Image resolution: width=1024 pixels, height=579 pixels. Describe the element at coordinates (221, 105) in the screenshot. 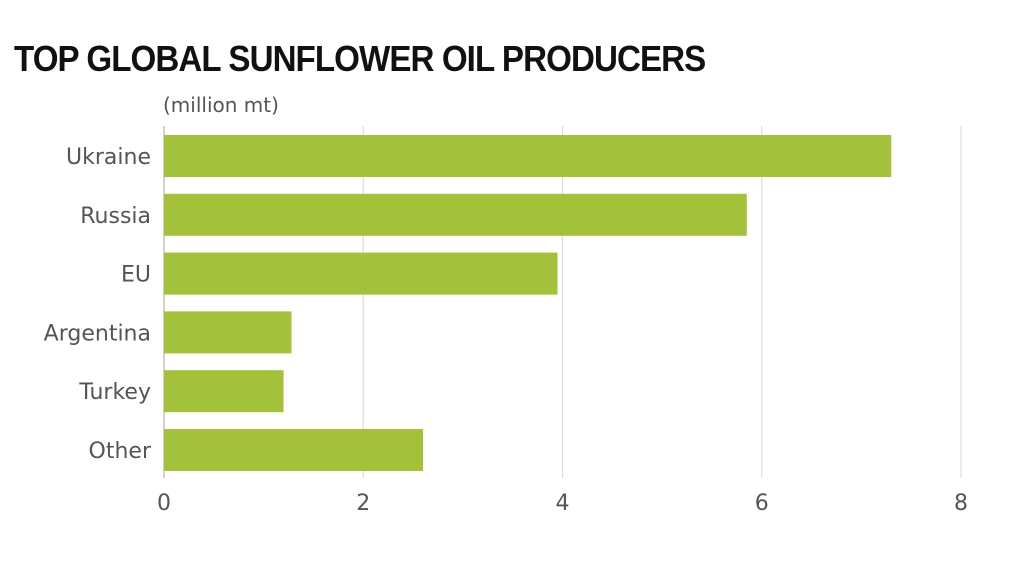

I see `unit-label: (million mt)` at that location.